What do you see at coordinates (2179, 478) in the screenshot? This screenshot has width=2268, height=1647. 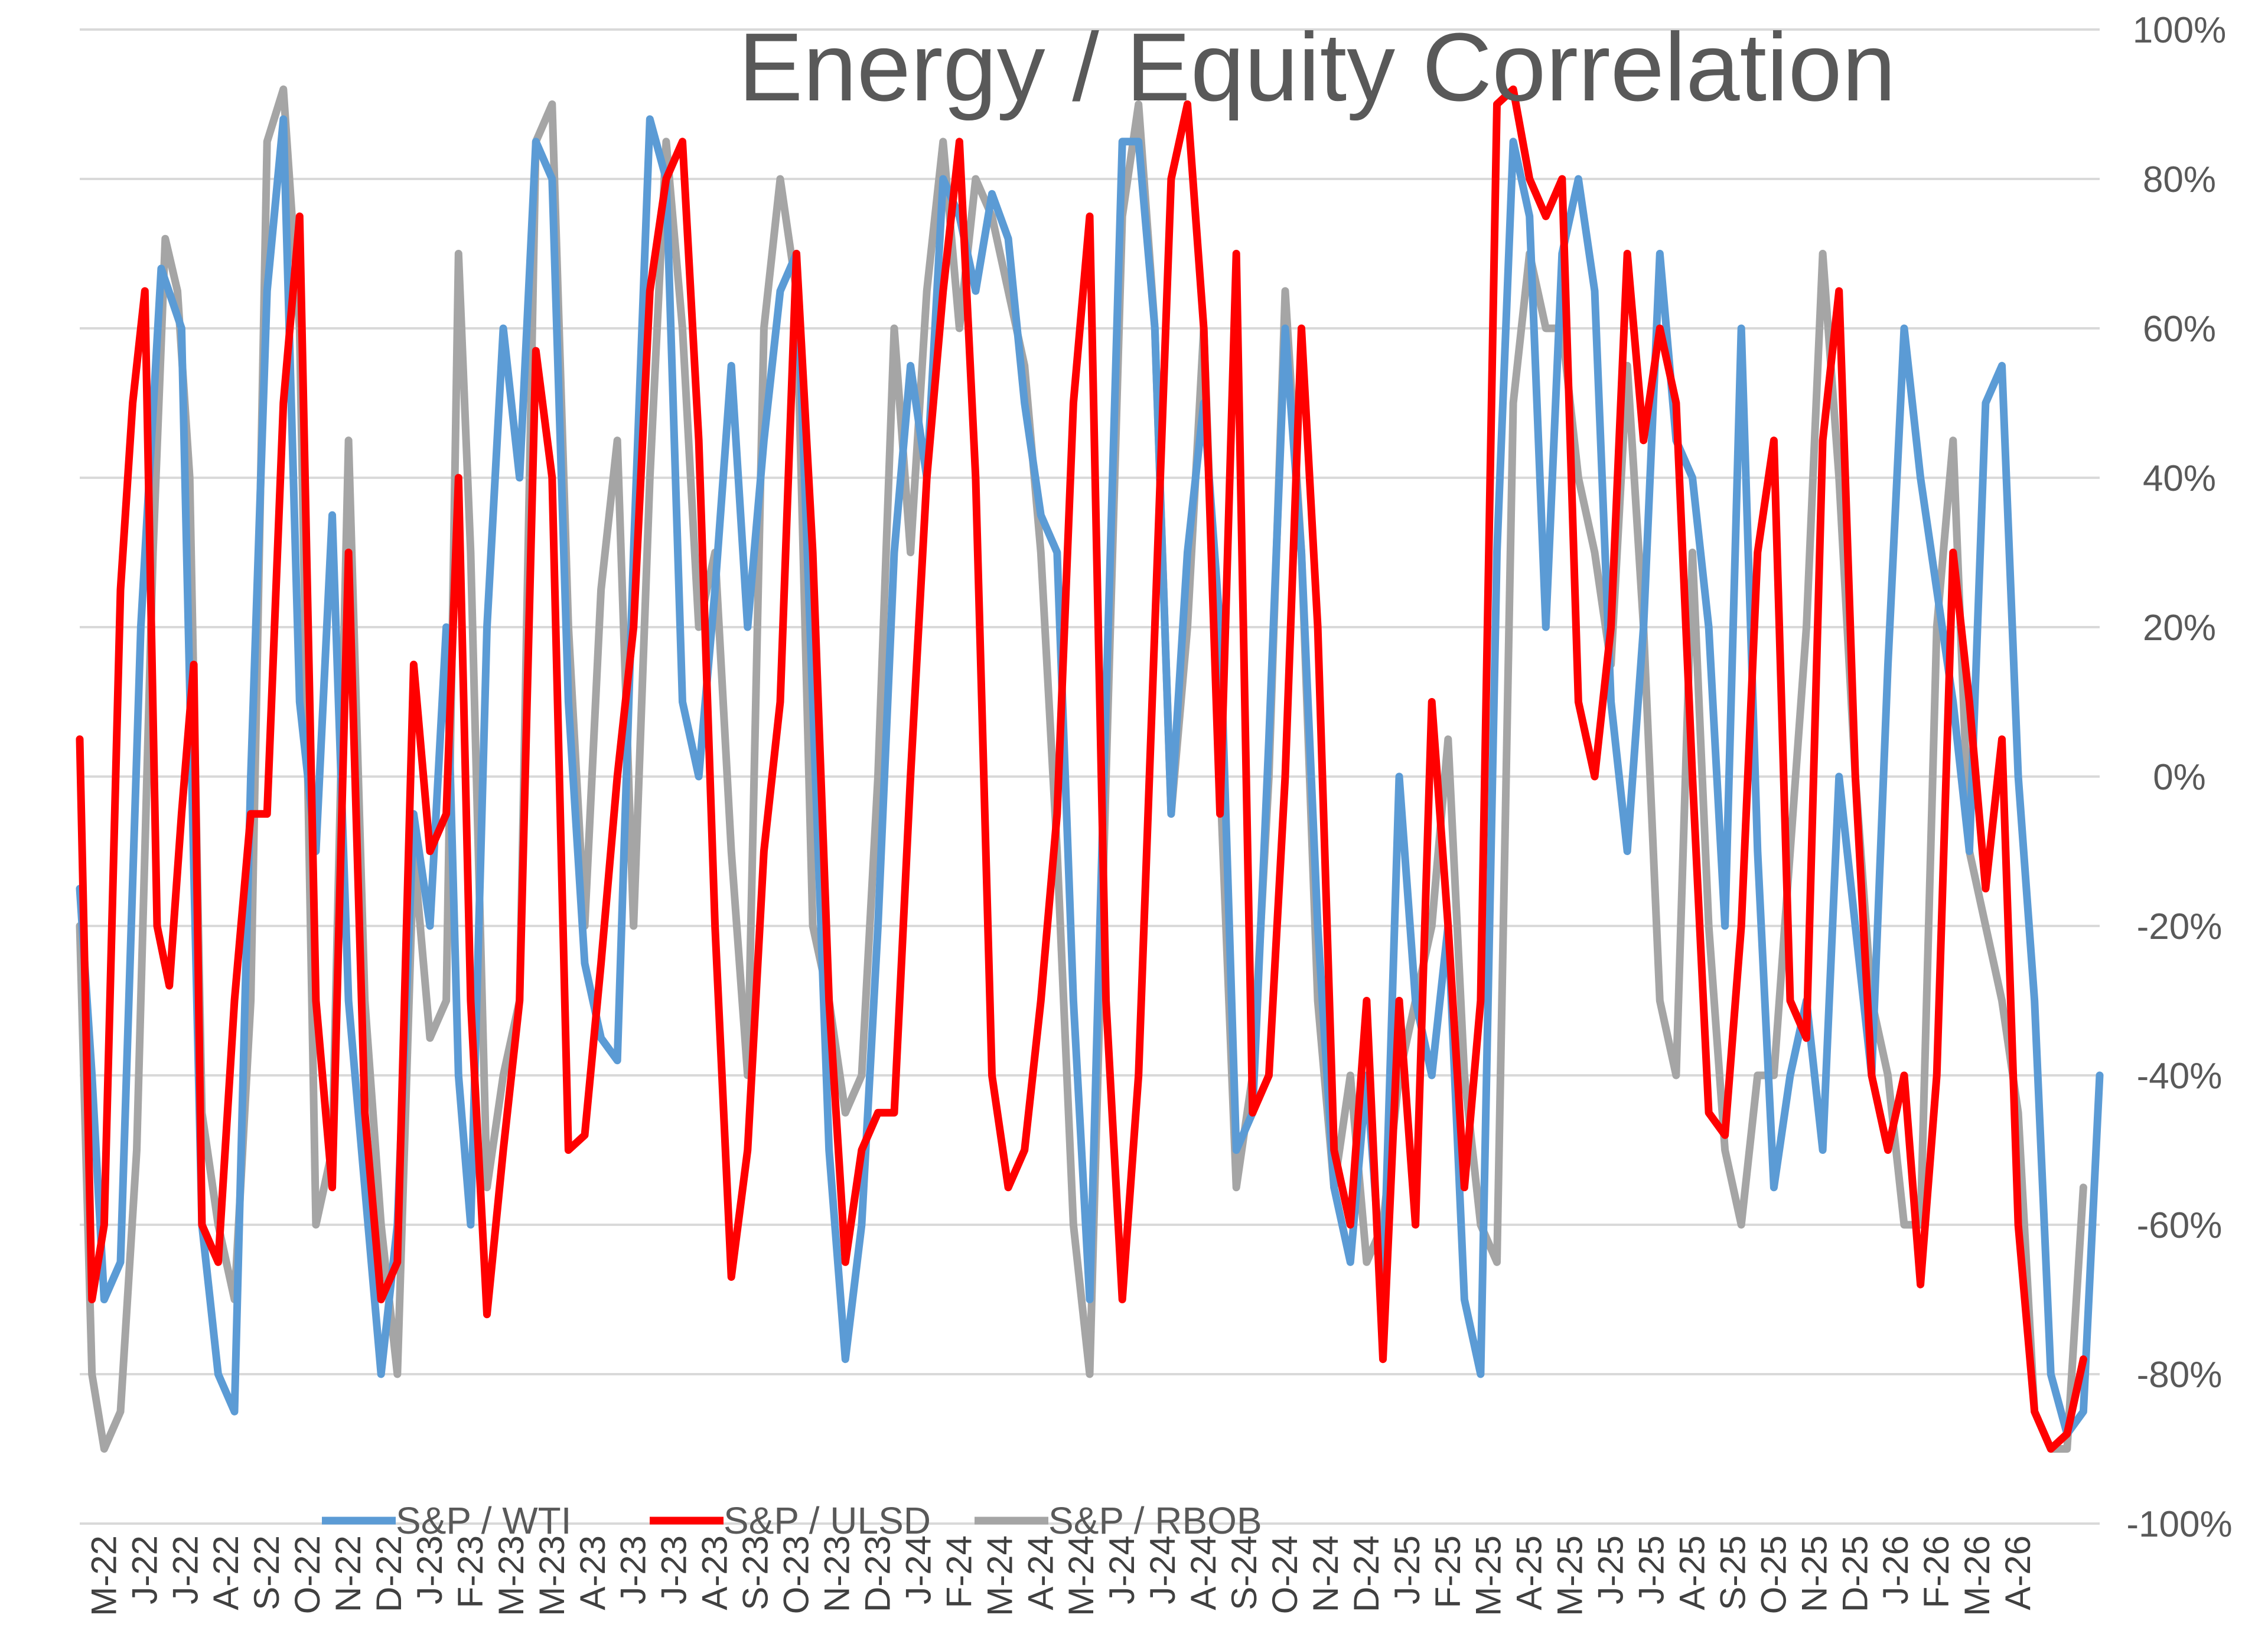 I see `y-tick-label-3: 40%` at bounding box center [2179, 478].